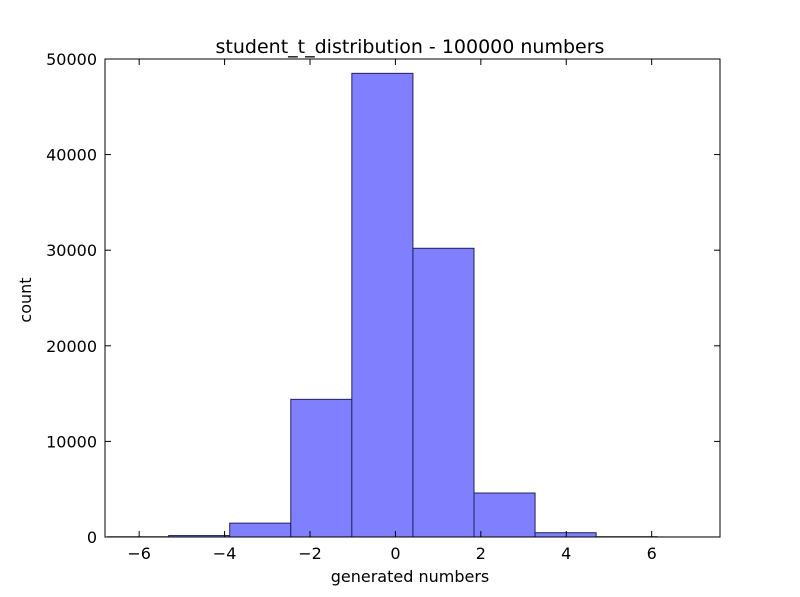 Image resolution: width=800 pixels, height=597 pixels. Describe the element at coordinates (410, 576) in the screenshot. I see `x-axis-title: generated numbers` at that location.